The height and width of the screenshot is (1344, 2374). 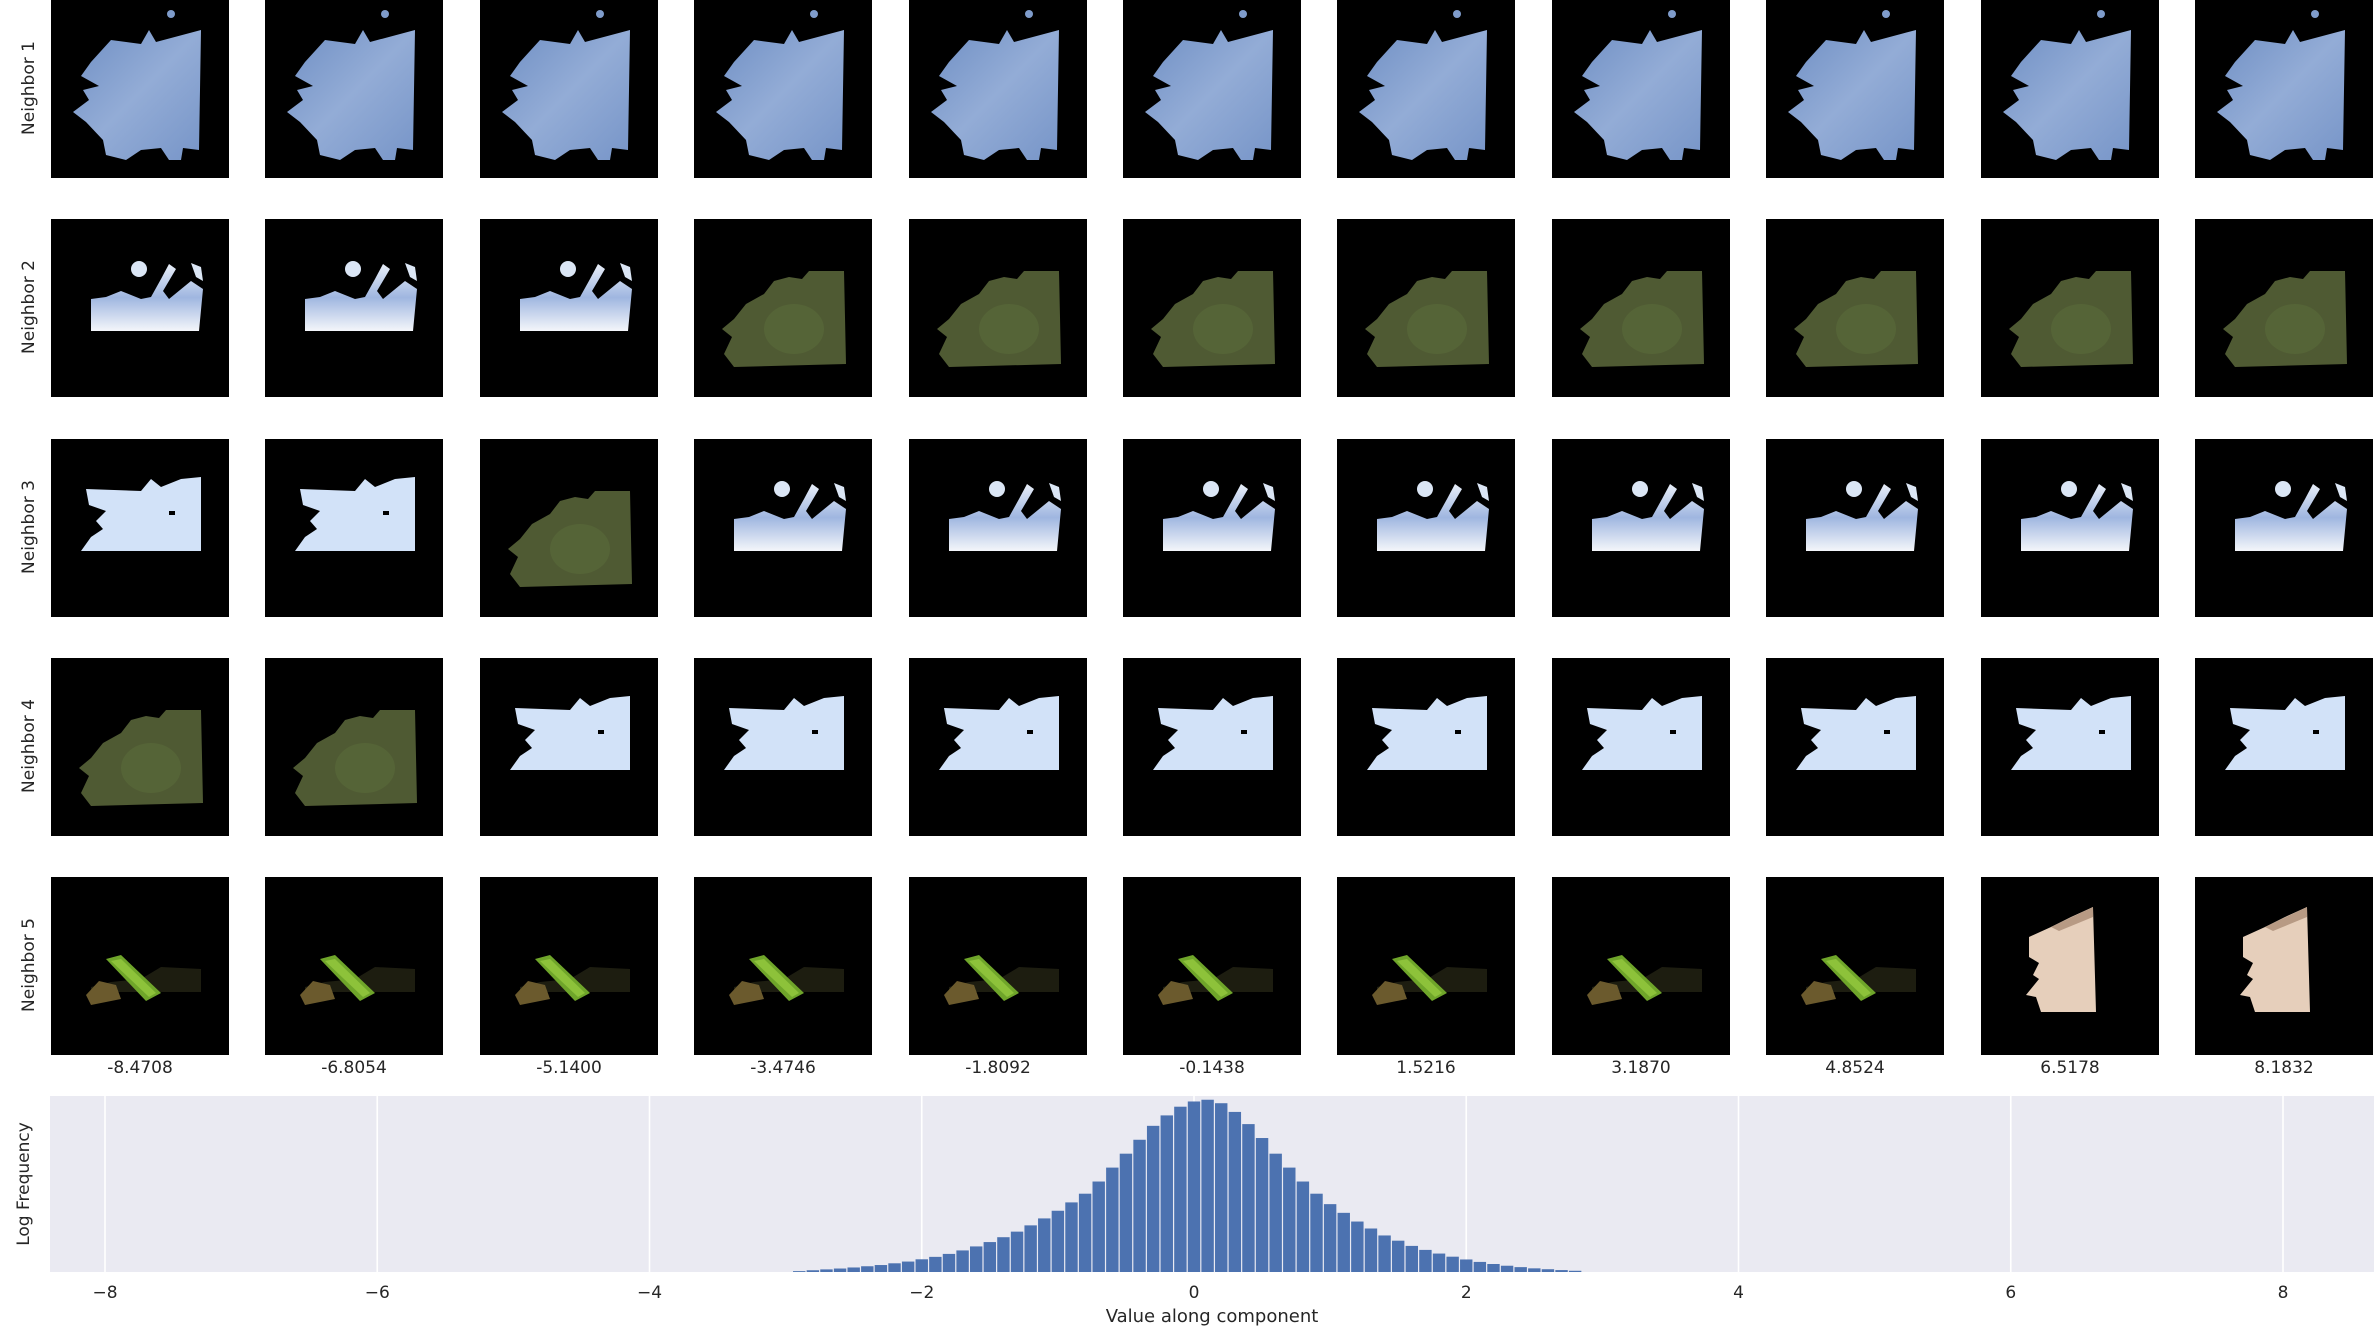 What do you see at coordinates (1212, 1316) in the screenshot?
I see `x-axis-label: Value along component` at bounding box center [1212, 1316].